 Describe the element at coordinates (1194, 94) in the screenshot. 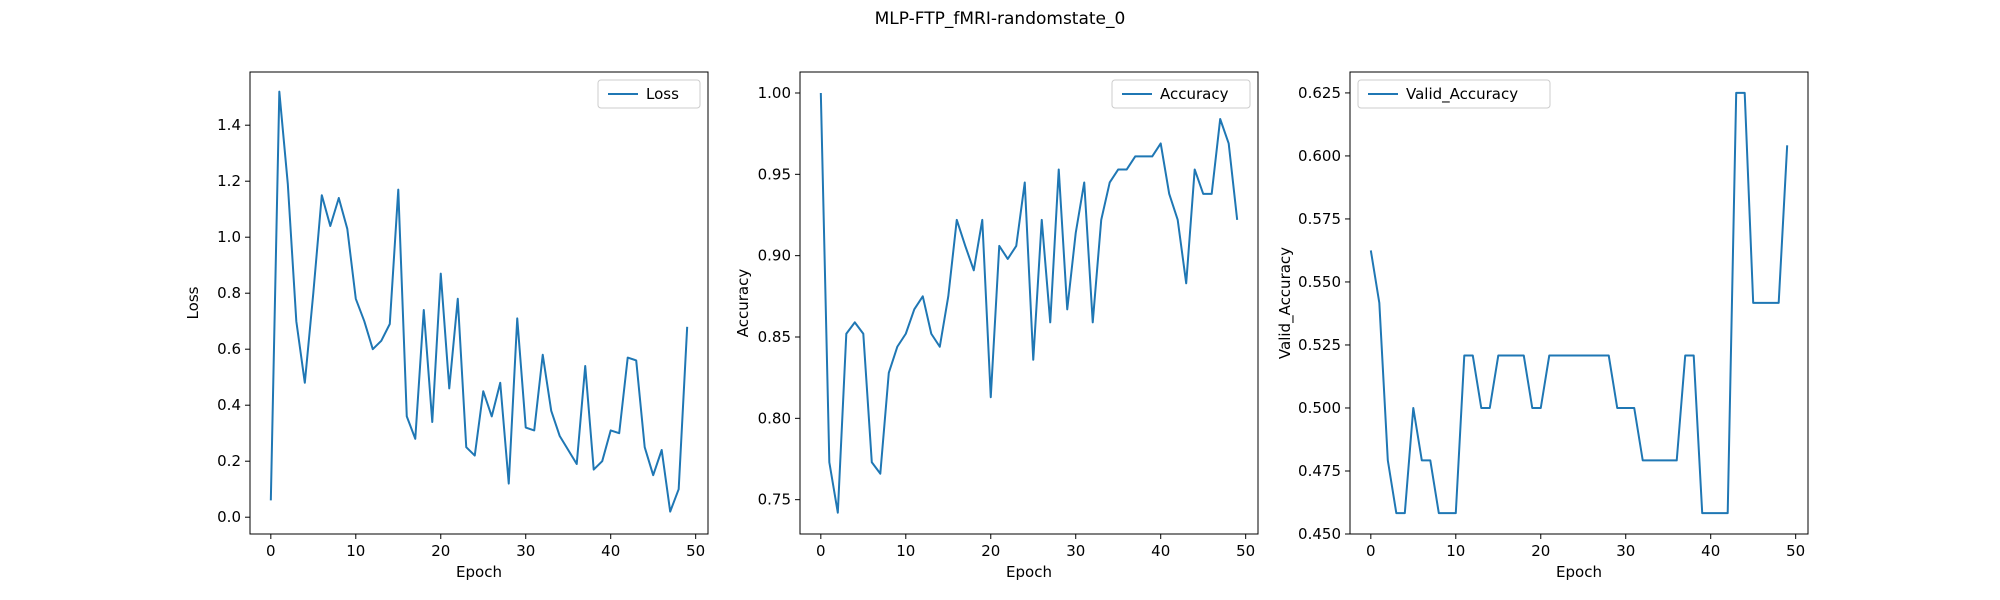

I see `legend-label: Accuracy` at that location.